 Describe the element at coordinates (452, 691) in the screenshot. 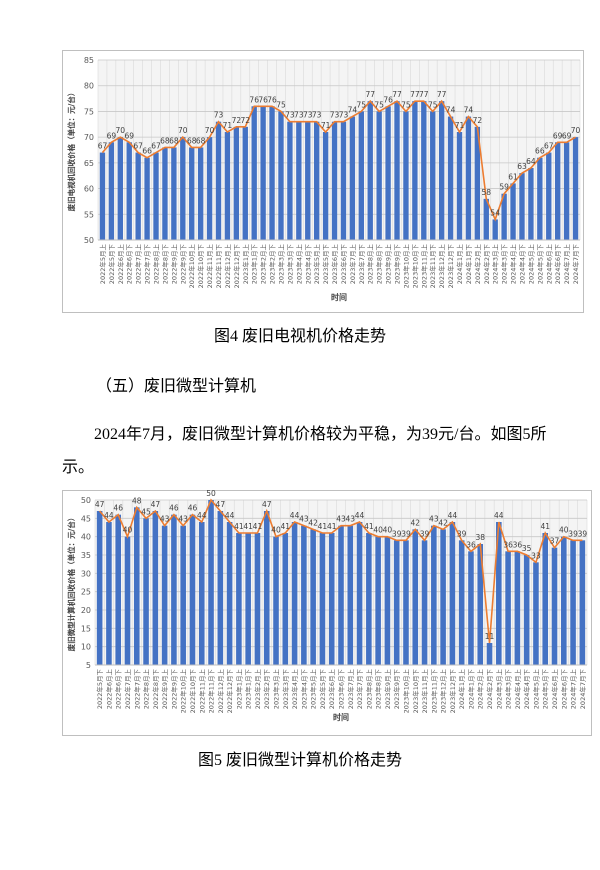

I see `x-tick-label: 2023年12月下` at that location.